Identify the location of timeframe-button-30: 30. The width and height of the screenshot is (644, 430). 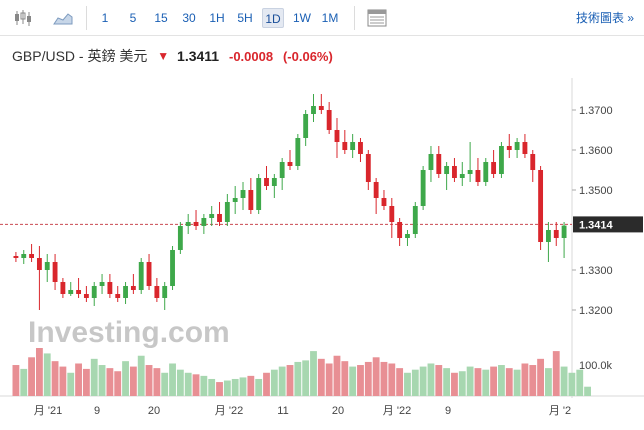
(189, 18).